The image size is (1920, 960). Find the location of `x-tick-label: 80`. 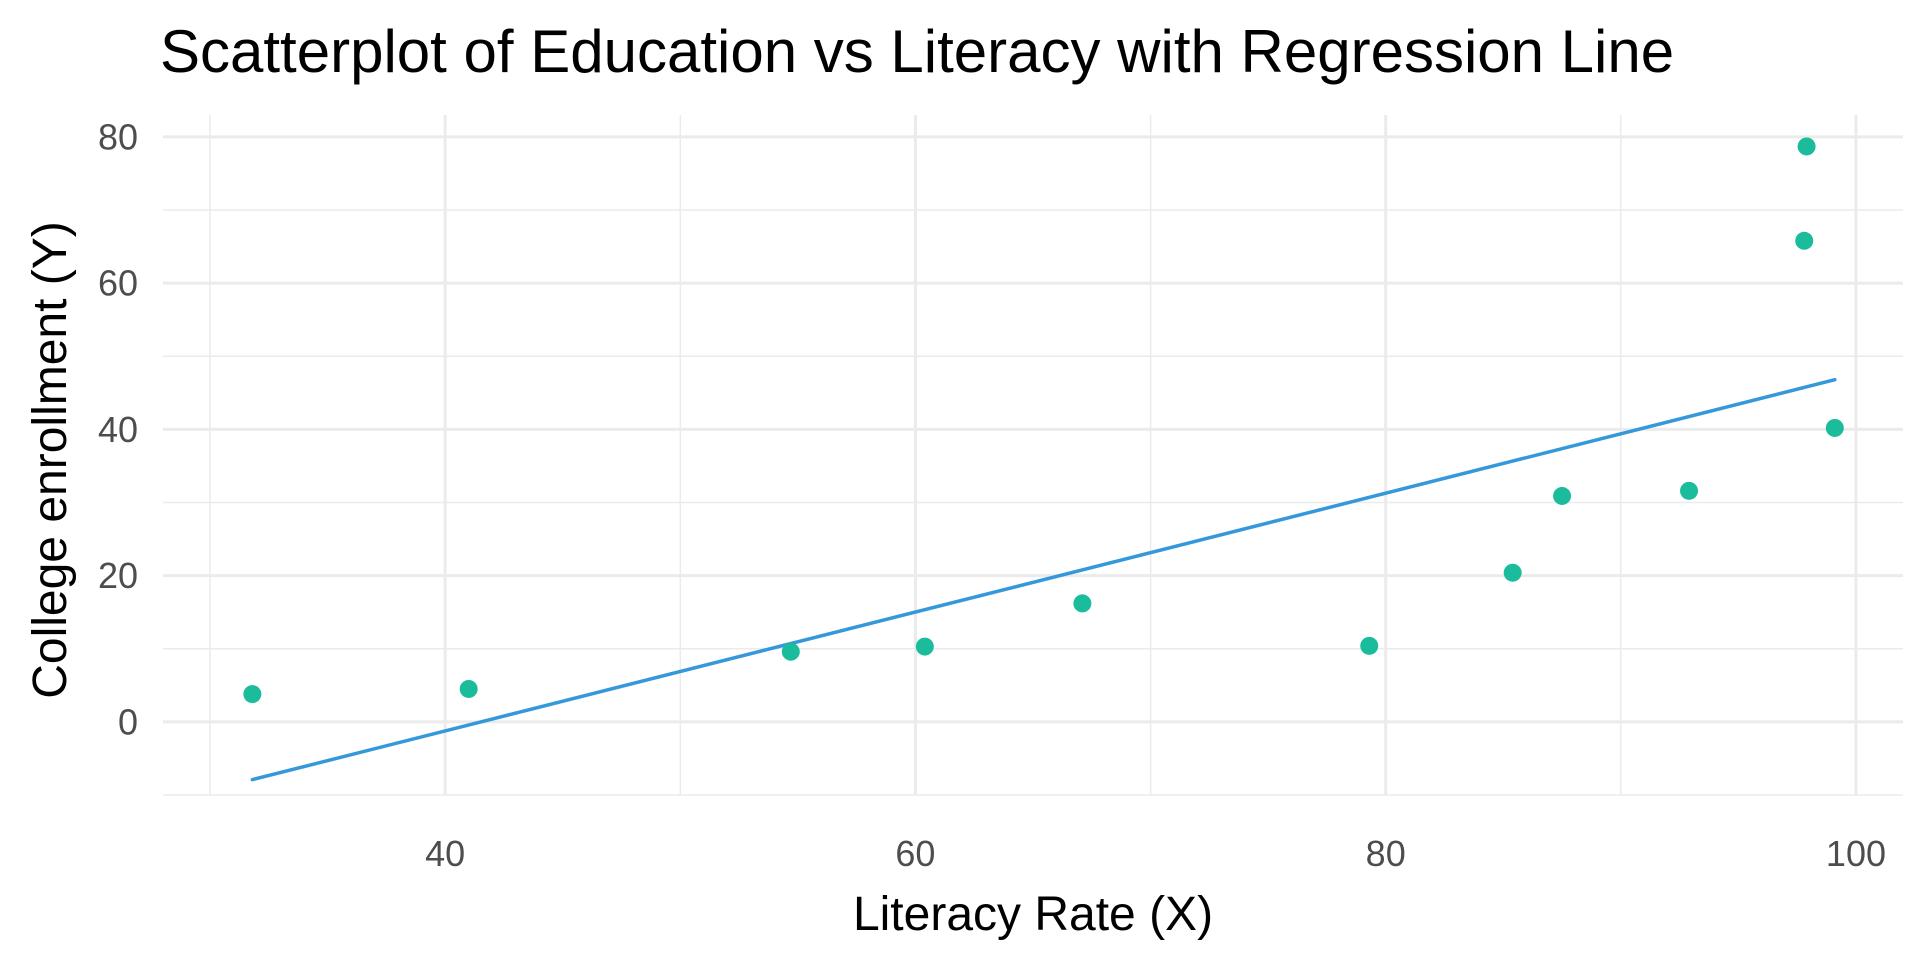

x-tick-label: 80 is located at coordinates (1386, 853).